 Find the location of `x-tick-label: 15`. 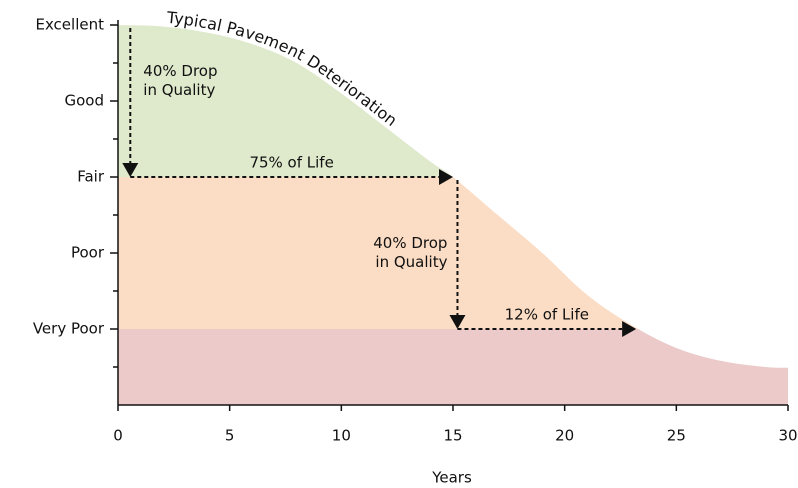

x-tick-label: 15 is located at coordinates (452, 436).